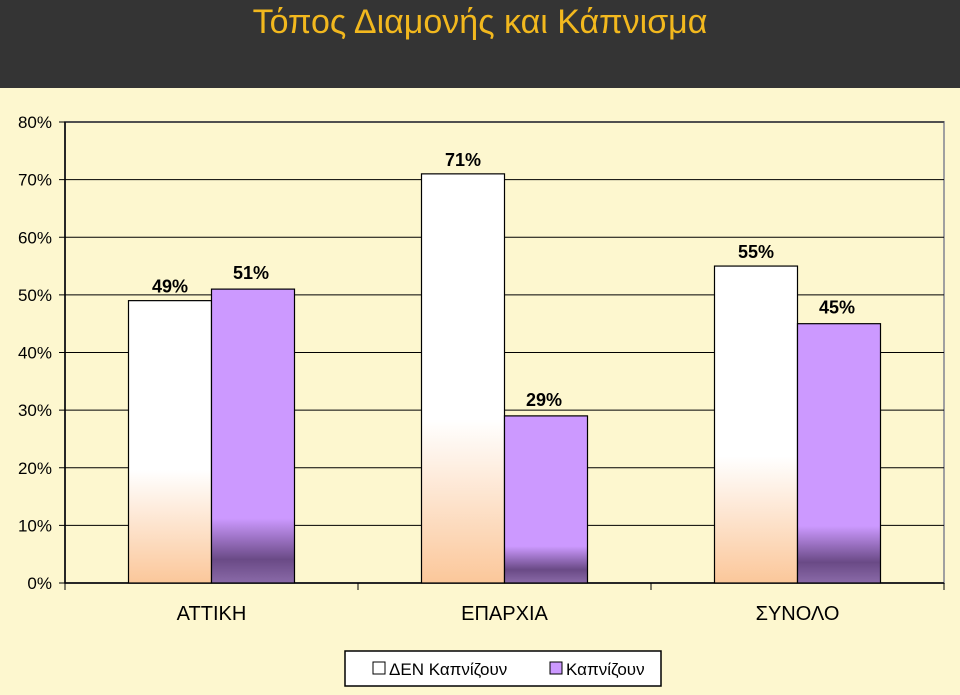 The image size is (960, 695). Describe the element at coordinates (39, 583) in the screenshot. I see `y-tick-label: 0%` at that location.